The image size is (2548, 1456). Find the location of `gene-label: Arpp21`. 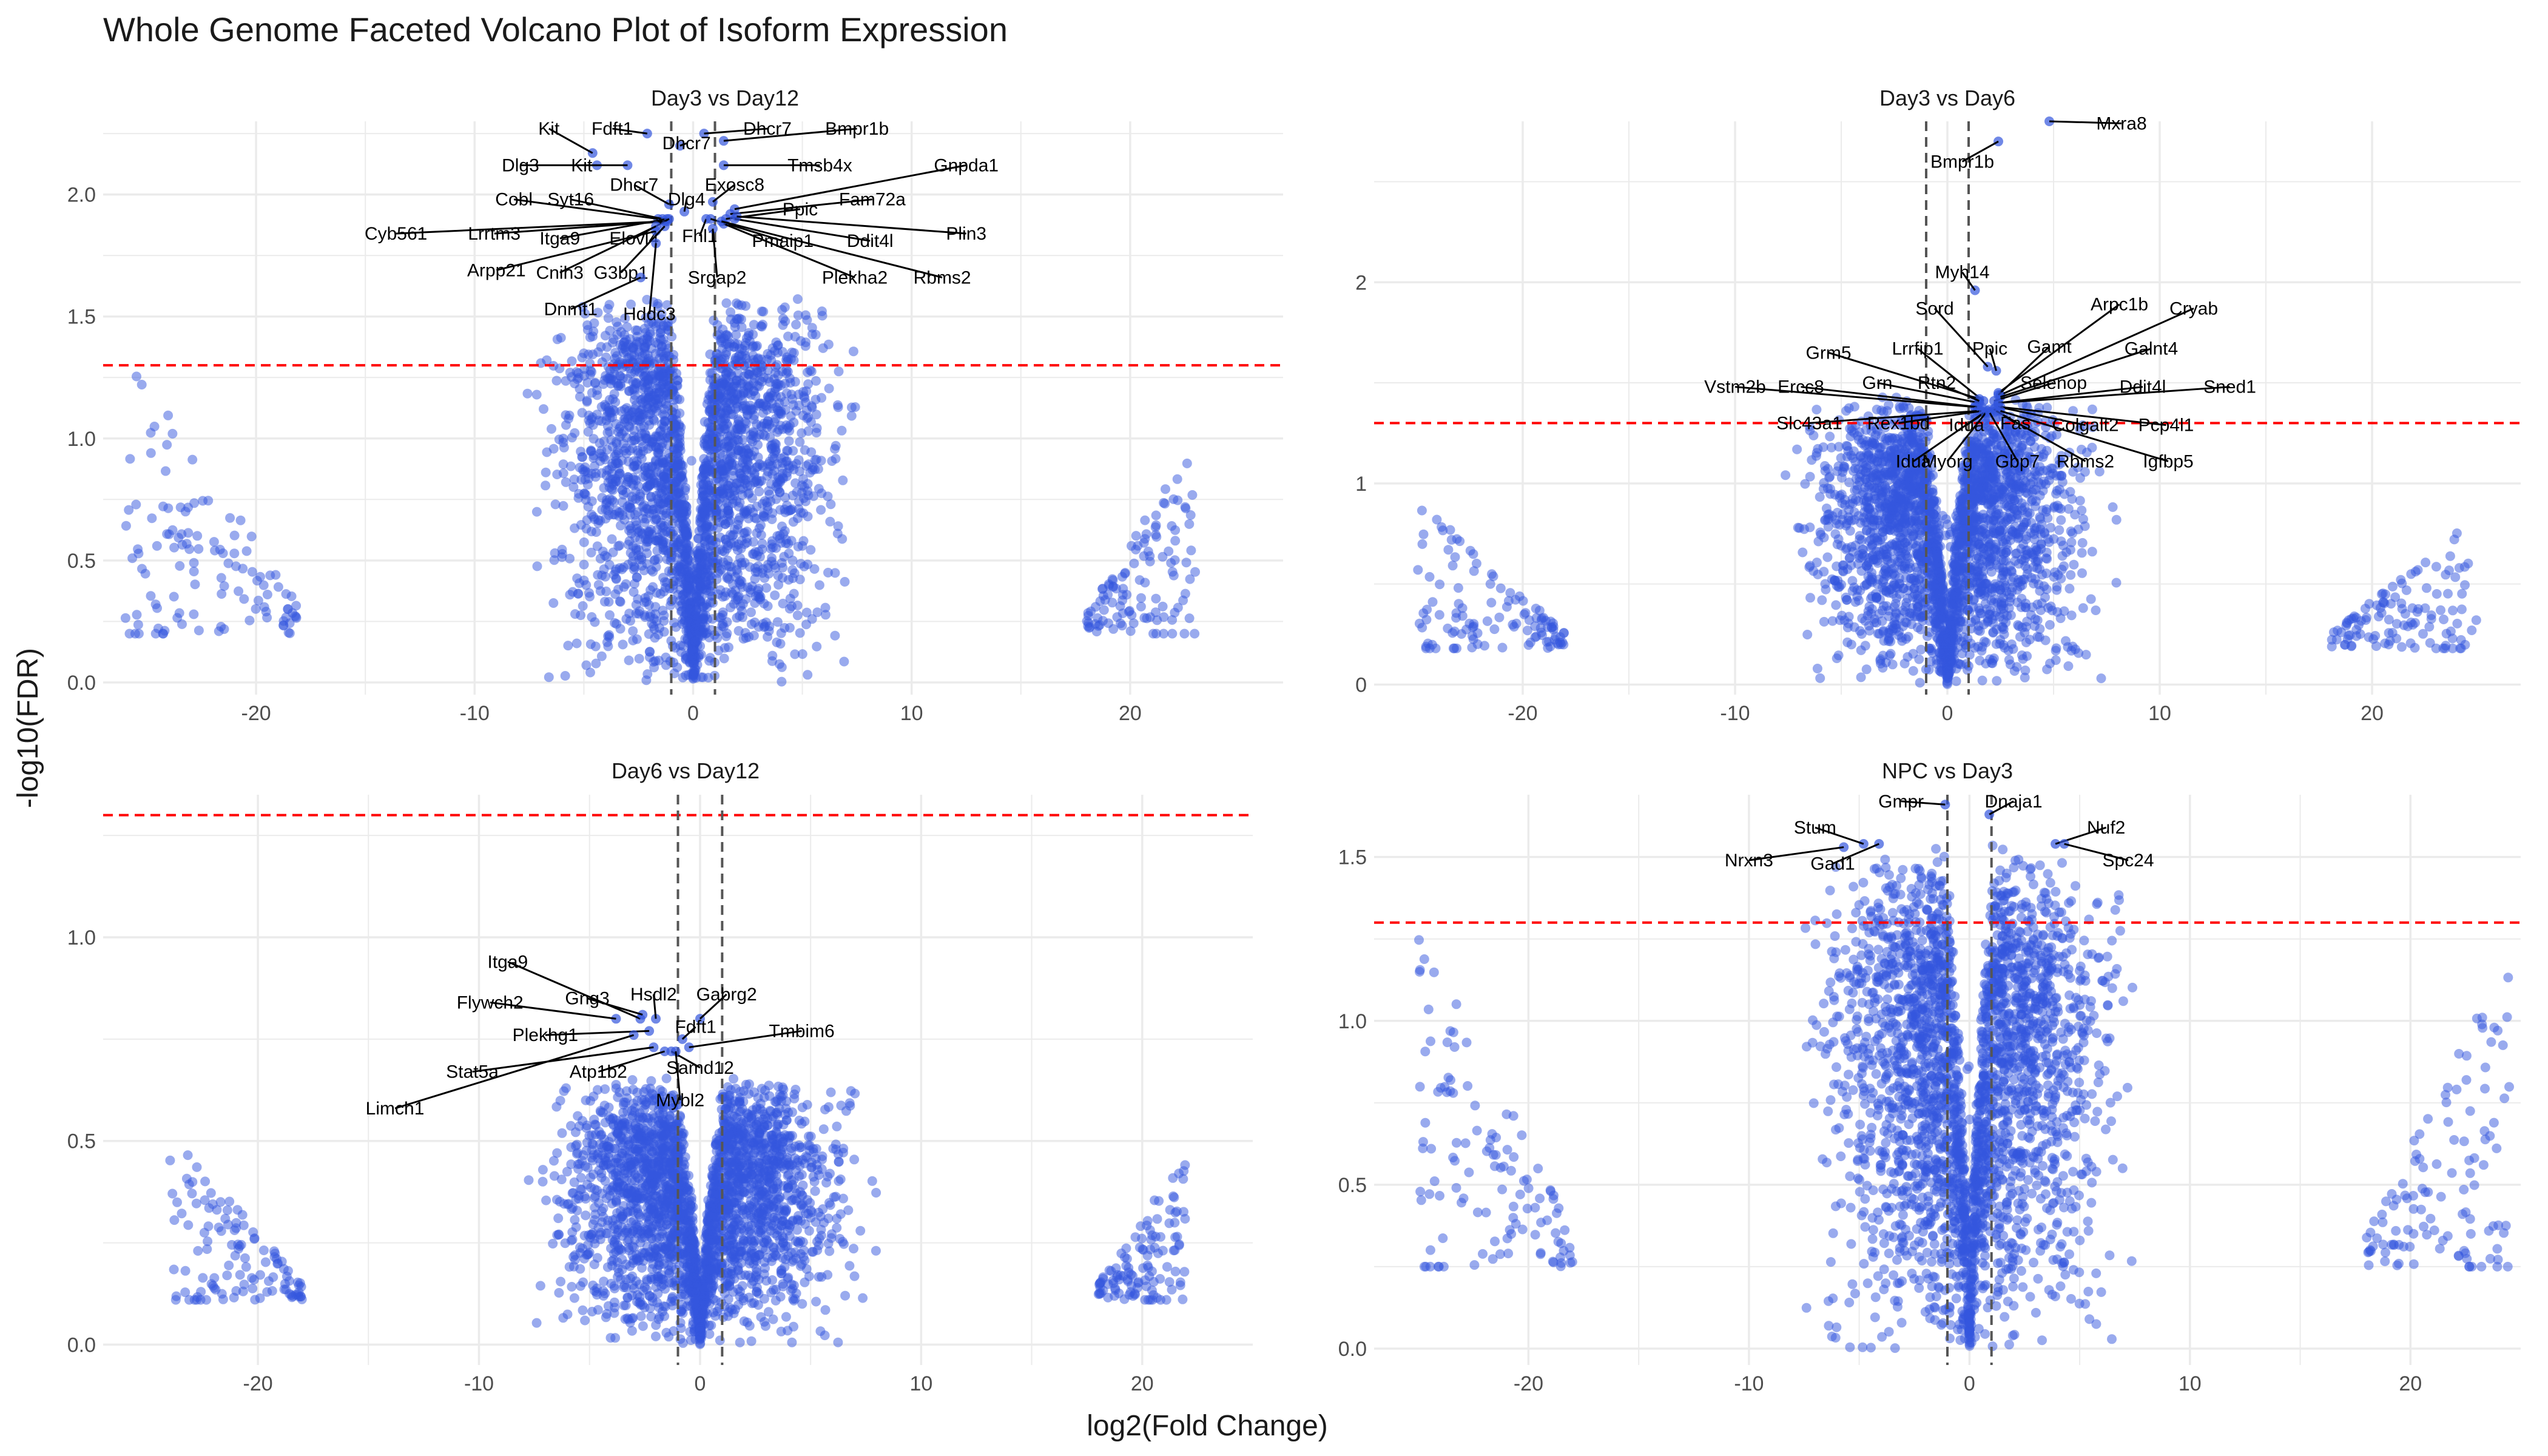

gene-label: Arpp21 is located at coordinates (496, 270).